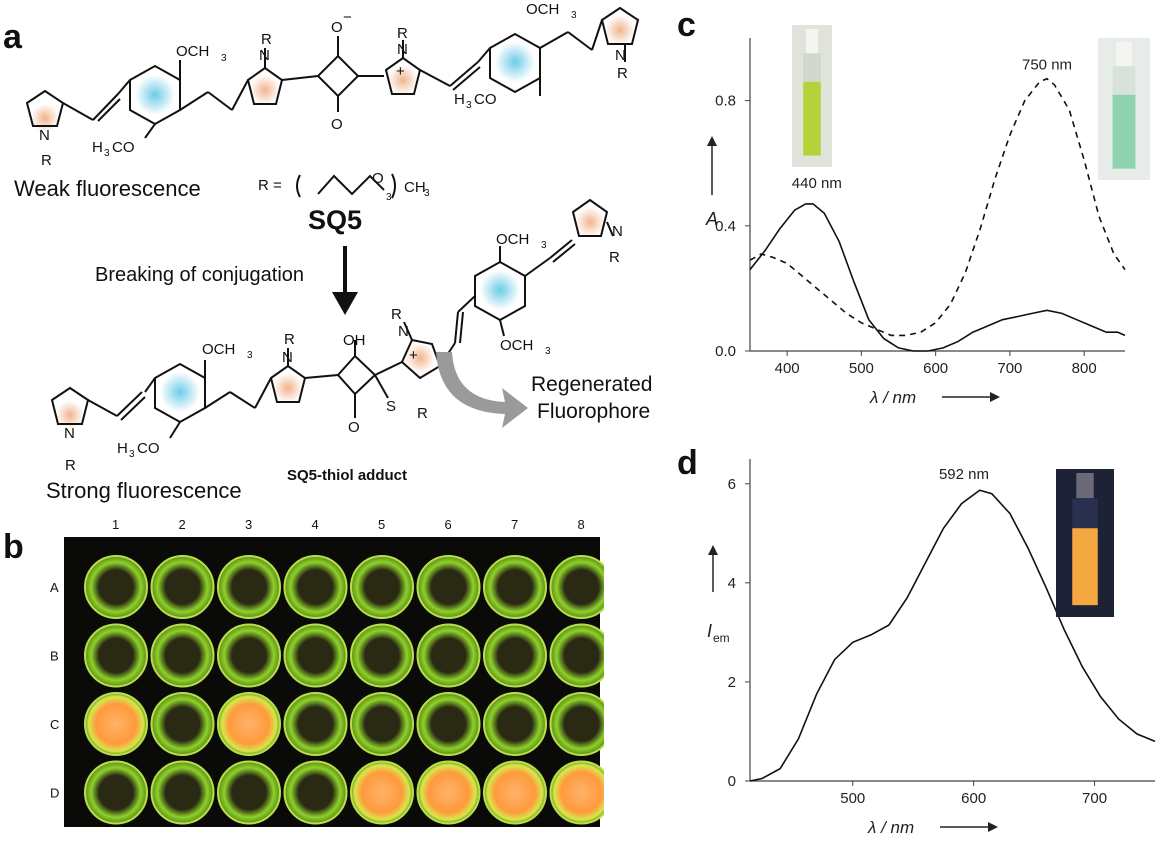  What do you see at coordinates (335, 220) in the screenshot?
I see `compound-label: SQ5` at bounding box center [335, 220].